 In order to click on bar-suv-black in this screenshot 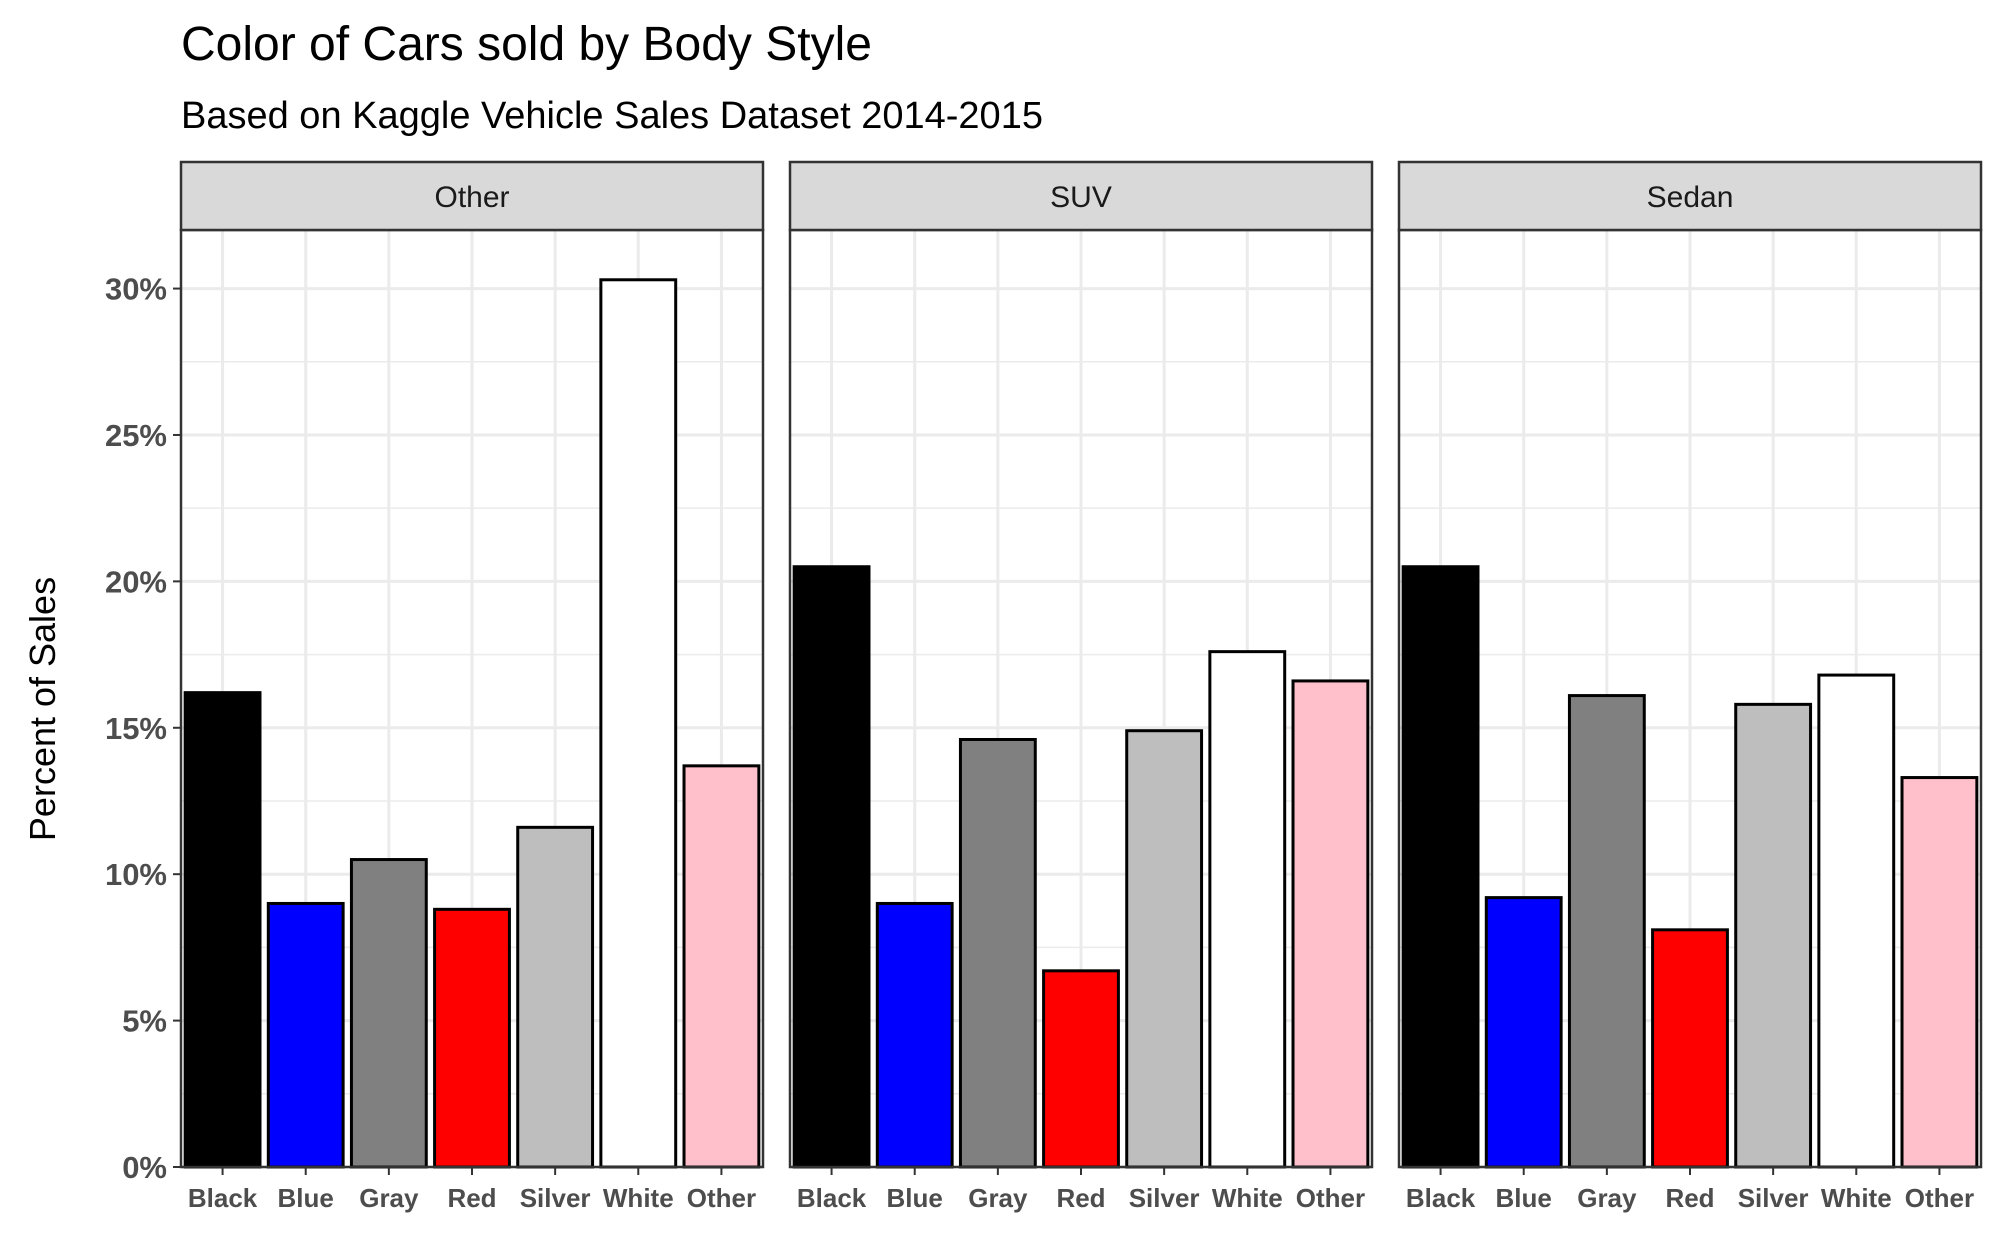, I will do `click(831, 867)`.